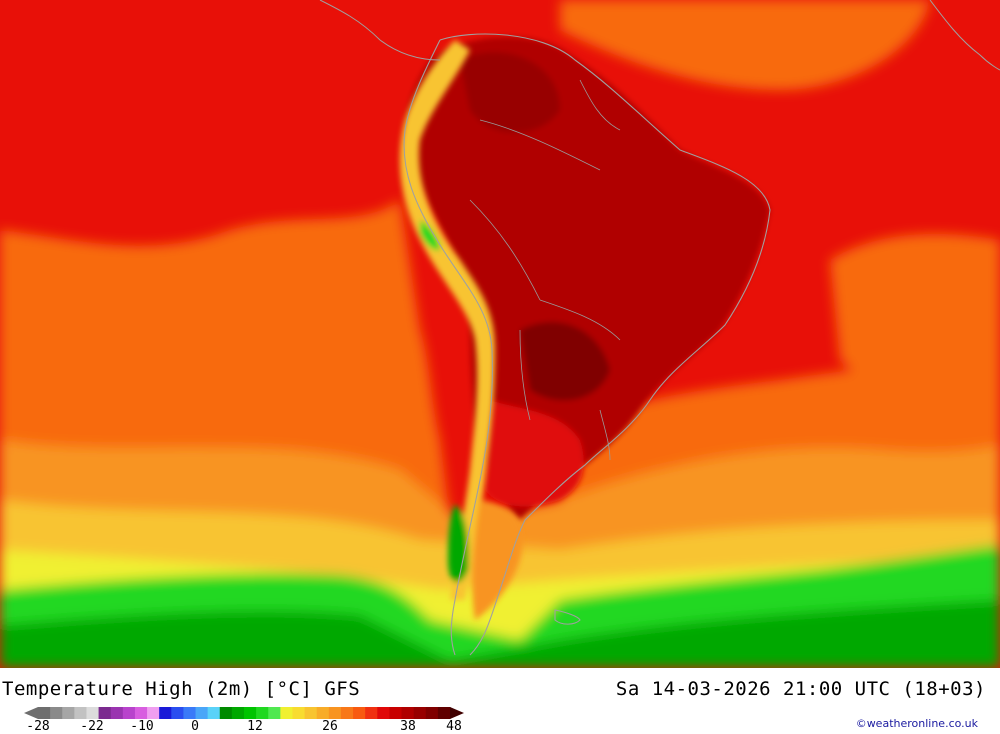  Describe the element at coordinates (457, 713) in the screenshot. I see `legend-arrow-right` at that location.